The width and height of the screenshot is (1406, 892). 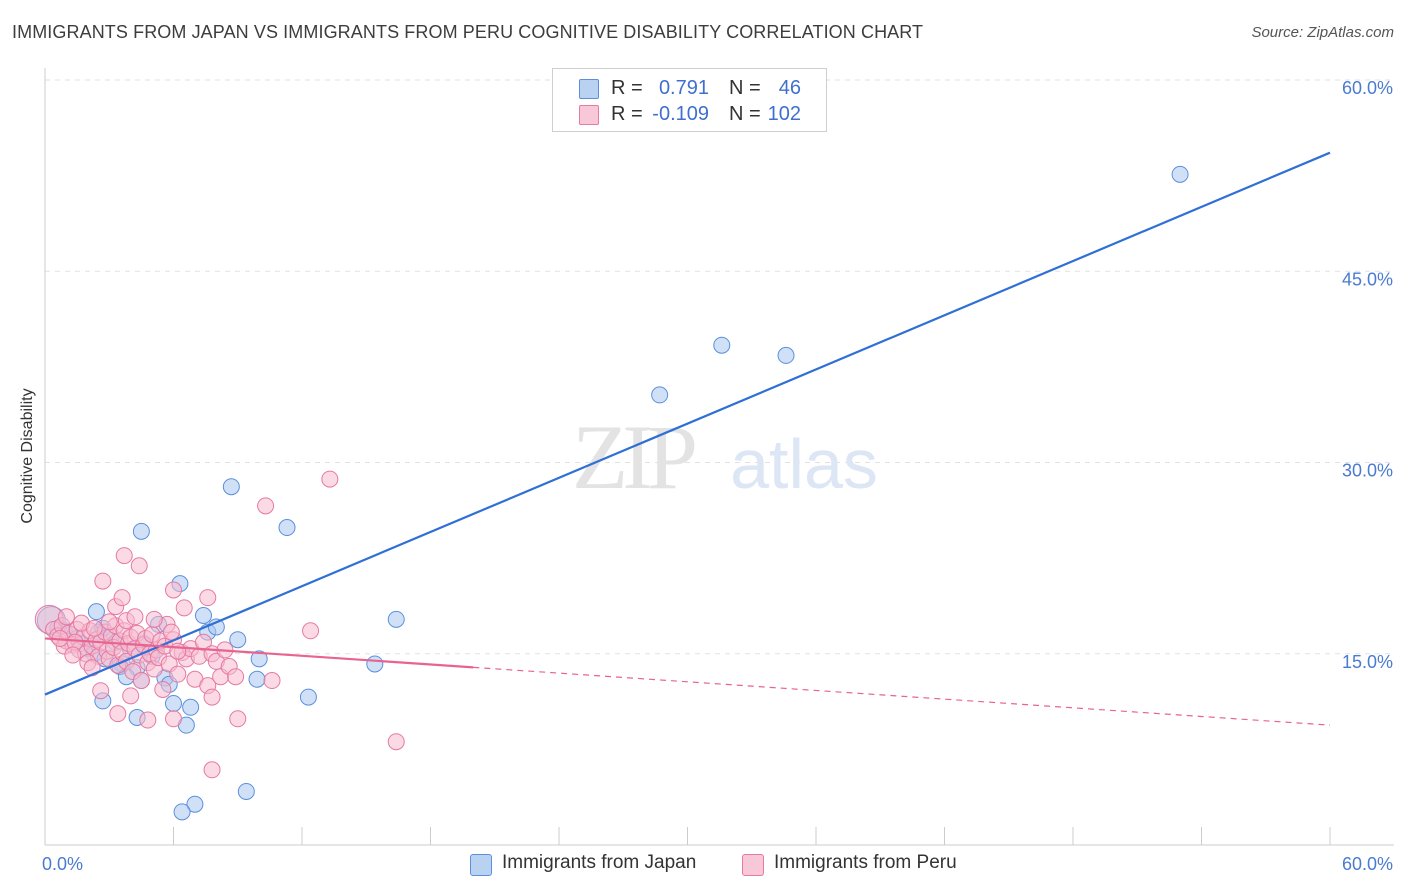 I want to click on peru-points, so click(x=219, y=624).